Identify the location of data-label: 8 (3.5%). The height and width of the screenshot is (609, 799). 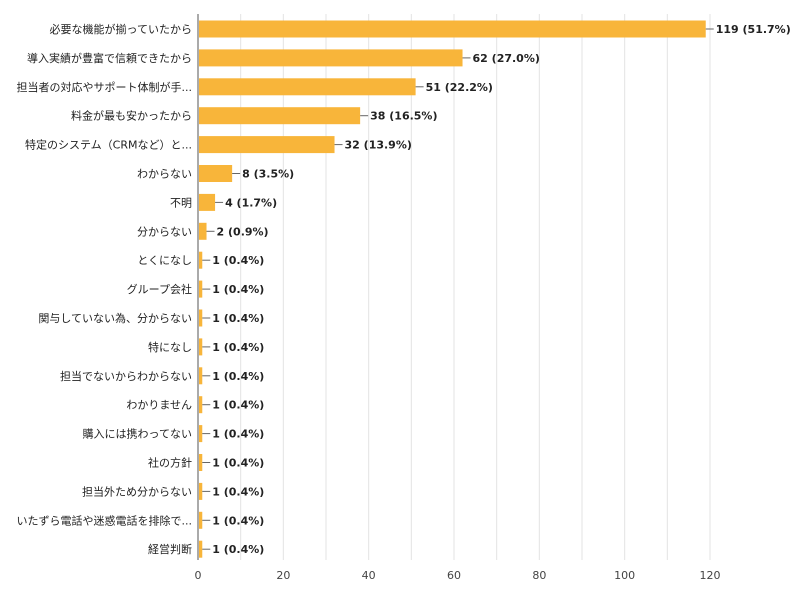
(268, 174).